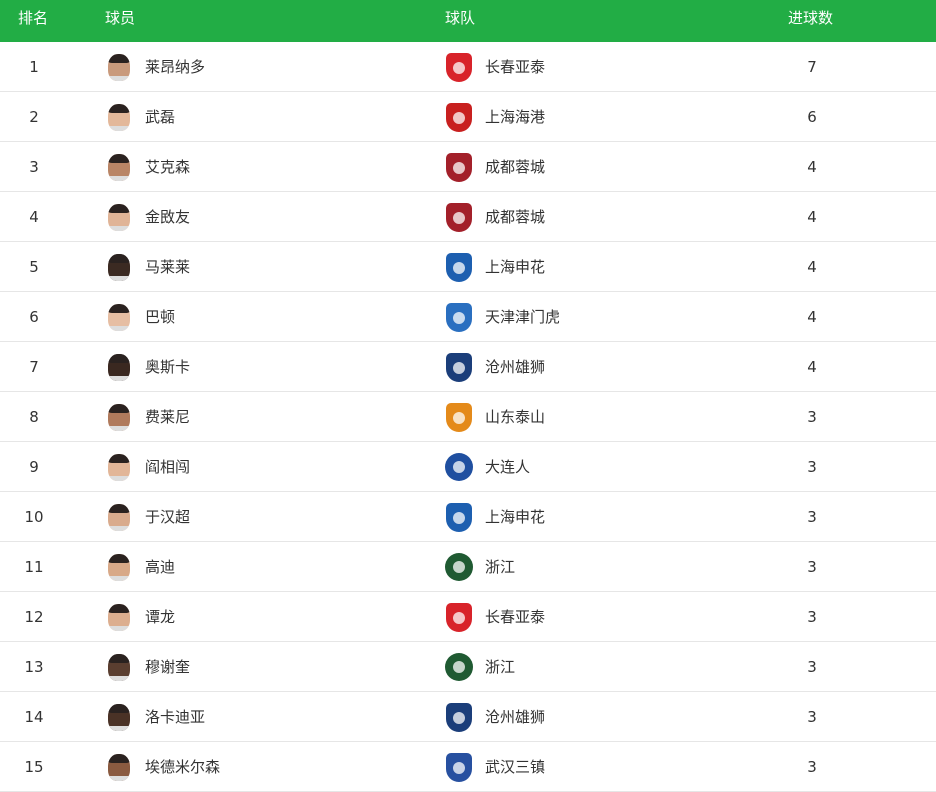  I want to click on table-row: 2 武磊 上海海港 6, so click(468, 117).